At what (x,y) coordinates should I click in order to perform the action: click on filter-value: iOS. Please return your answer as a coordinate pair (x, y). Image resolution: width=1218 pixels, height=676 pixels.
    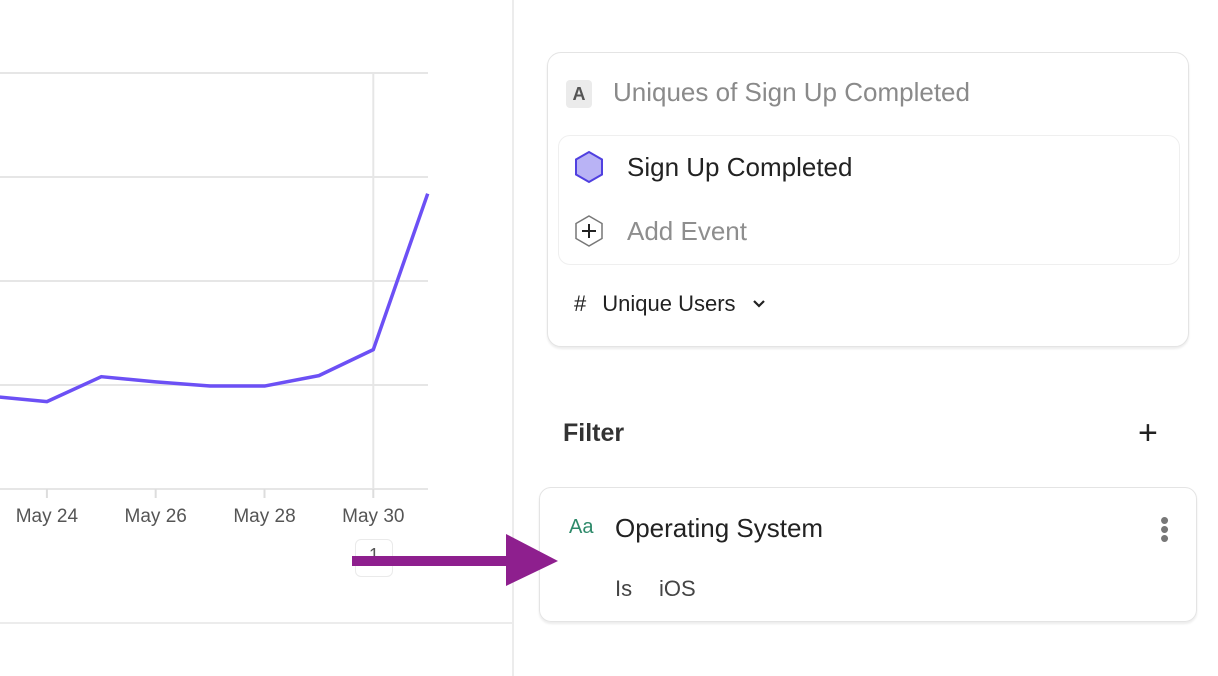
    Looking at the image, I should click on (677, 588).